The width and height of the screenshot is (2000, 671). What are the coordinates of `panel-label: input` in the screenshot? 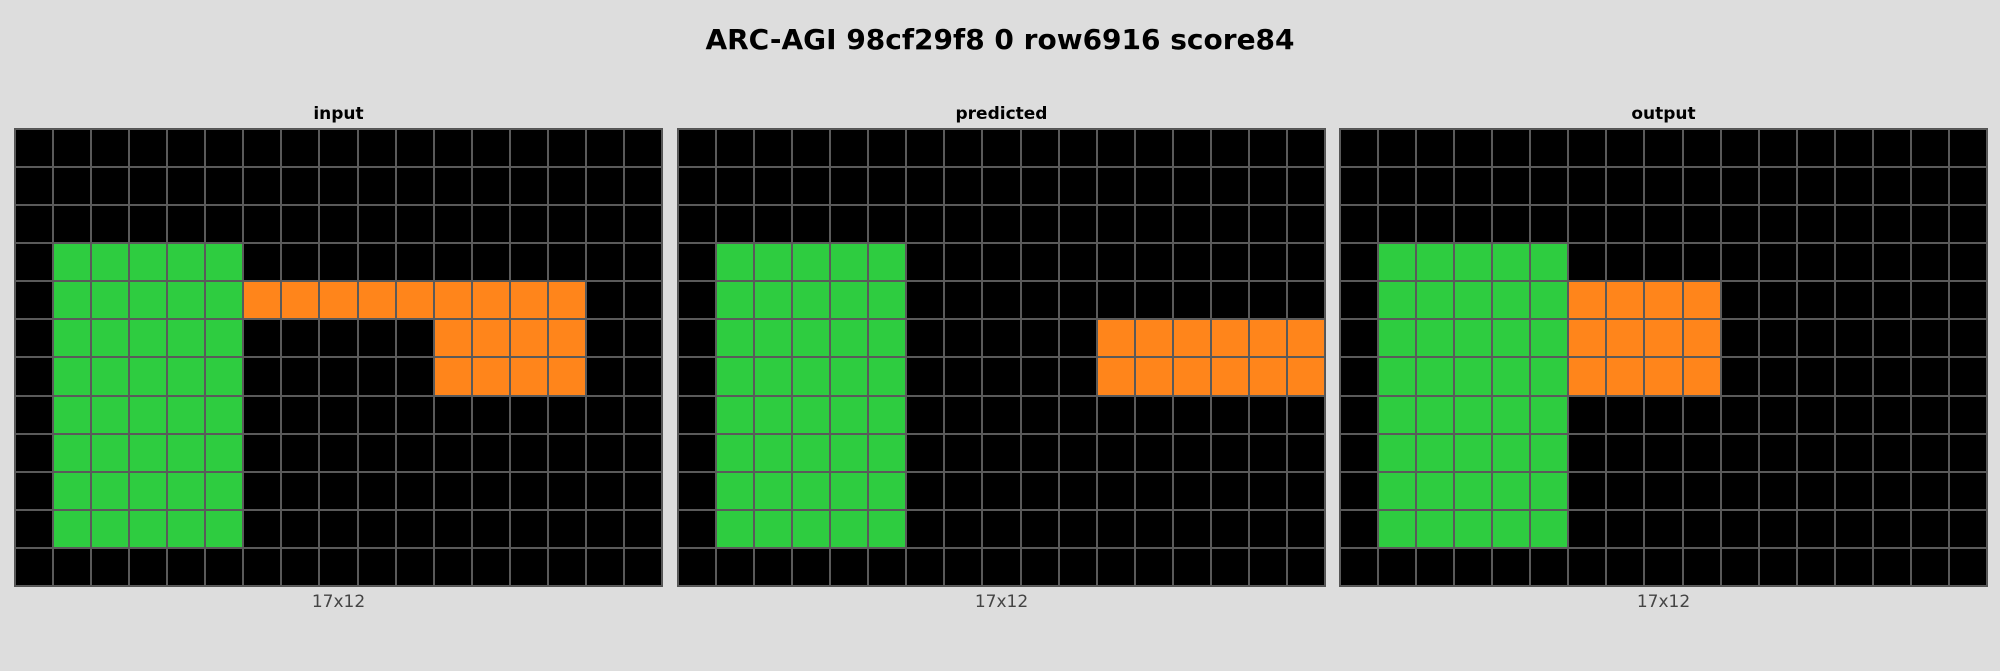 It's located at (338, 114).